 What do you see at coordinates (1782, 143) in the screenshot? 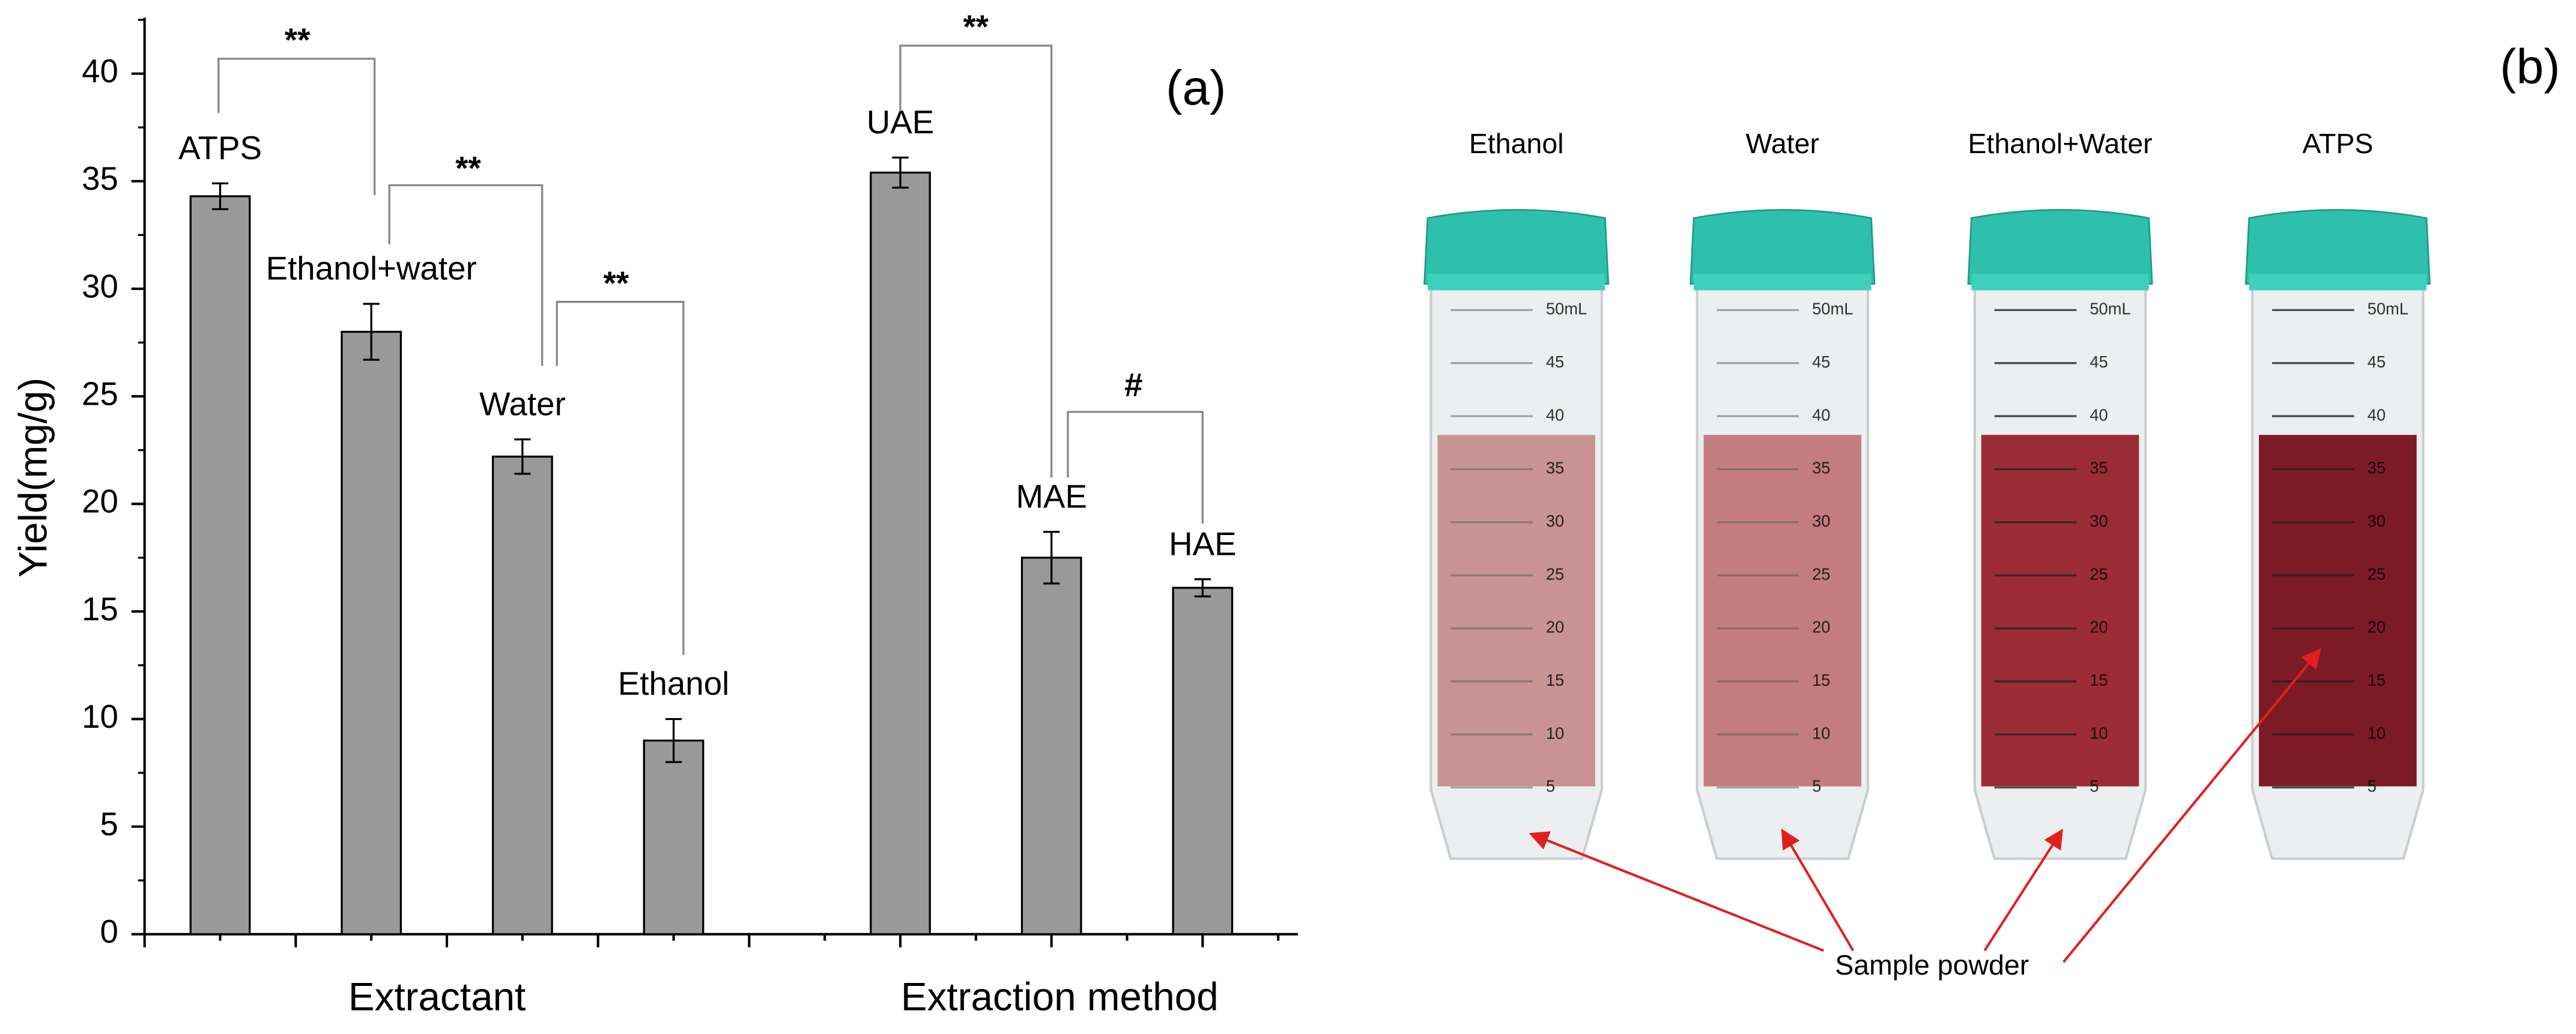
I see `tube-label: Water` at bounding box center [1782, 143].